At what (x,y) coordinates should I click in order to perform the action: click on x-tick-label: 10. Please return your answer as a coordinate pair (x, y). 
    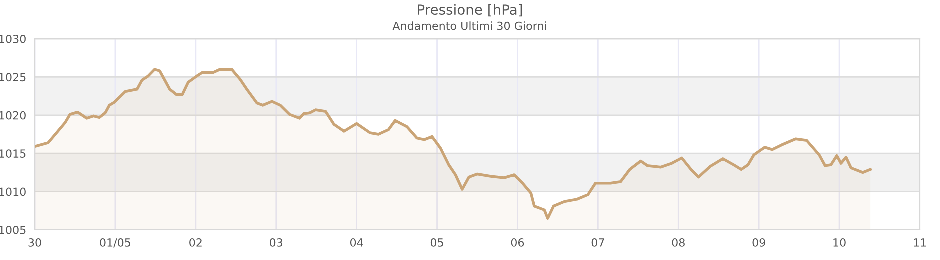
    Looking at the image, I should click on (840, 242).